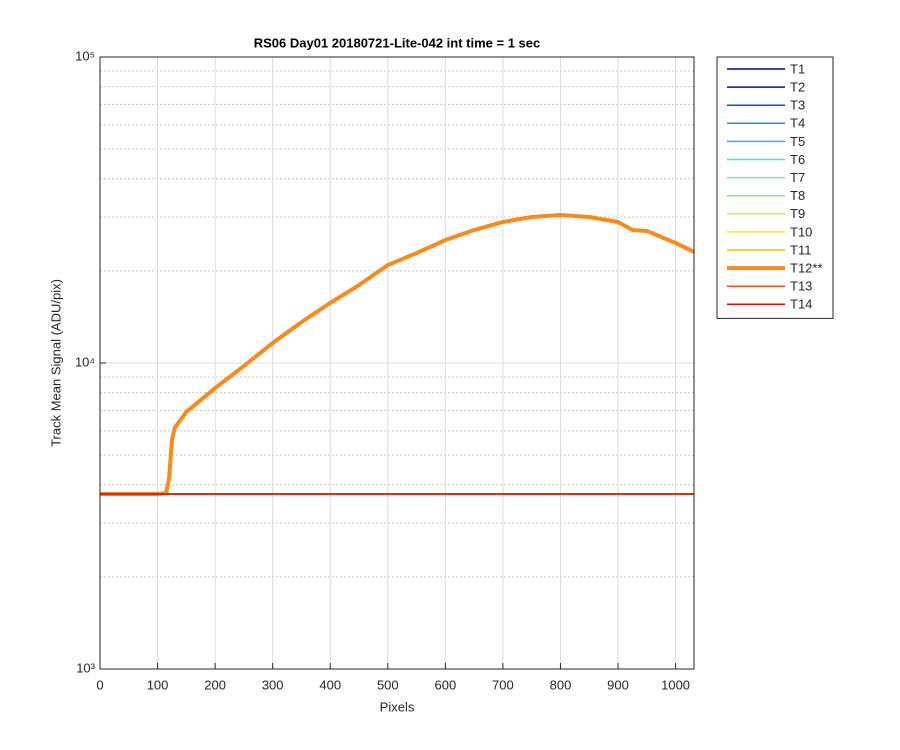 This screenshot has width=900, height=750. I want to click on y-axis-label: Track Mean Signal (ADU/pix), so click(55, 363).